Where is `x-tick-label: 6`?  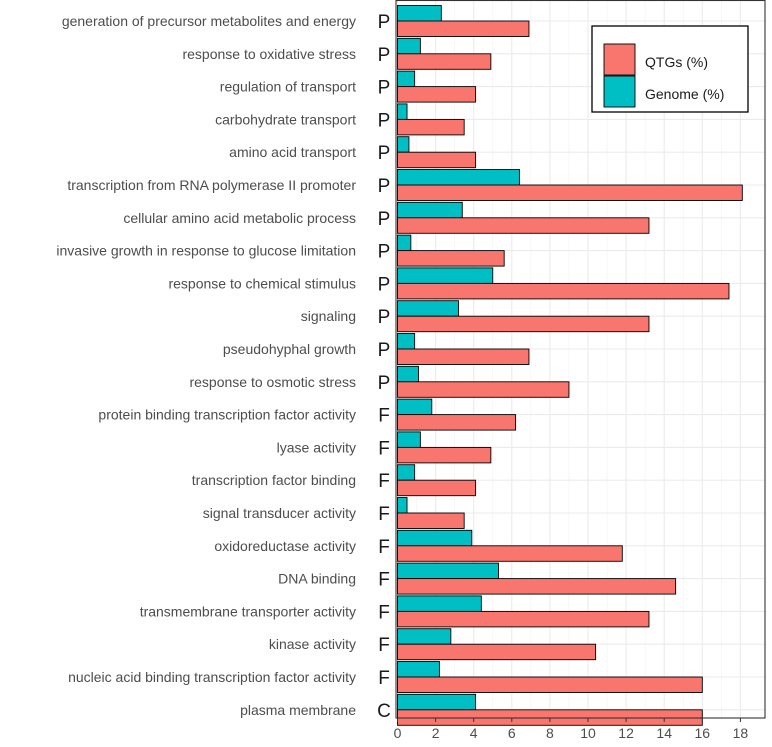 x-tick-label: 6 is located at coordinates (512, 733).